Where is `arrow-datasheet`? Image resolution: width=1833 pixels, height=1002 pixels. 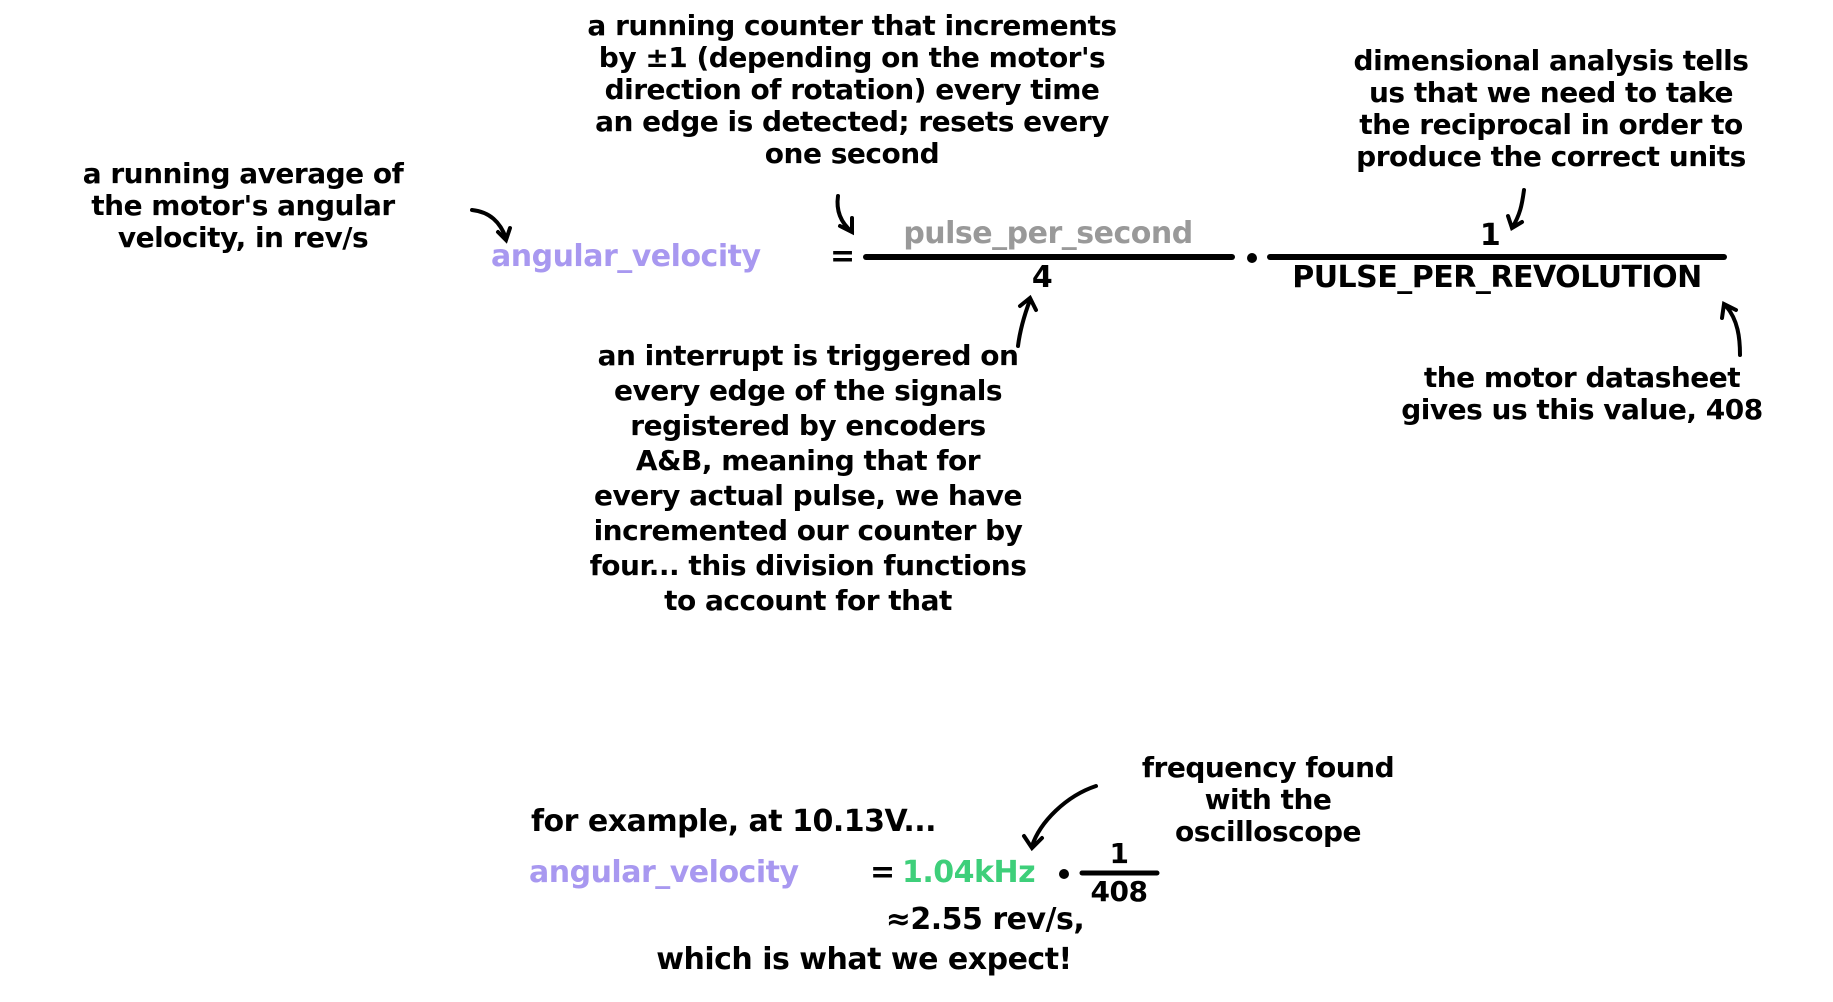
arrow-datasheet is located at coordinates (1731, 328).